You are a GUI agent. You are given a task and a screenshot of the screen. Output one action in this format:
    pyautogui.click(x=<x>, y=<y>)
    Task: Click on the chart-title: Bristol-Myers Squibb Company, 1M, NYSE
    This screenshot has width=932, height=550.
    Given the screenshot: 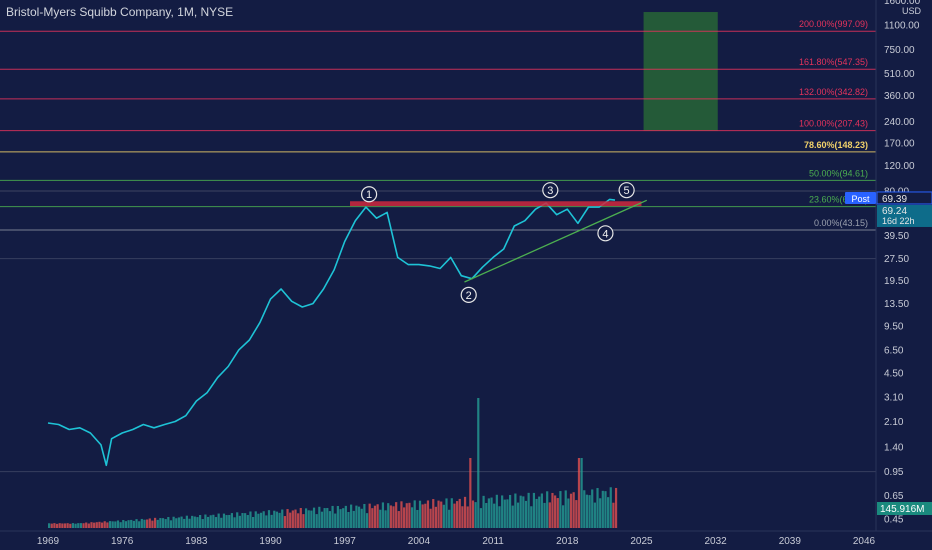 What is the action you would take?
    pyautogui.click(x=120, y=12)
    